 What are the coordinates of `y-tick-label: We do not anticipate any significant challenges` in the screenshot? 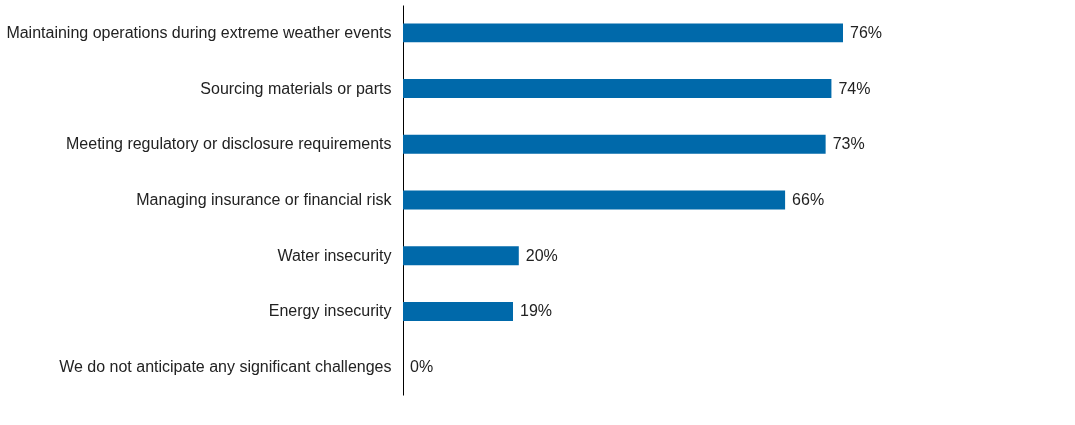 It's located at (225, 367).